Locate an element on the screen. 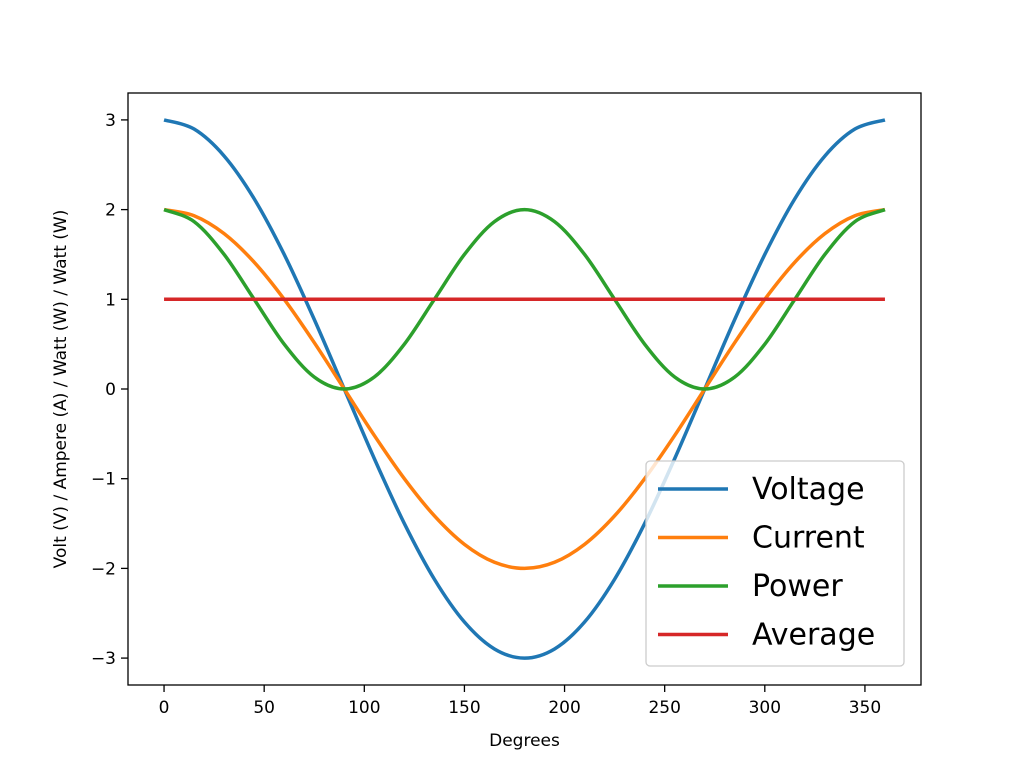  x-axis-label: Degrees is located at coordinates (524, 741).